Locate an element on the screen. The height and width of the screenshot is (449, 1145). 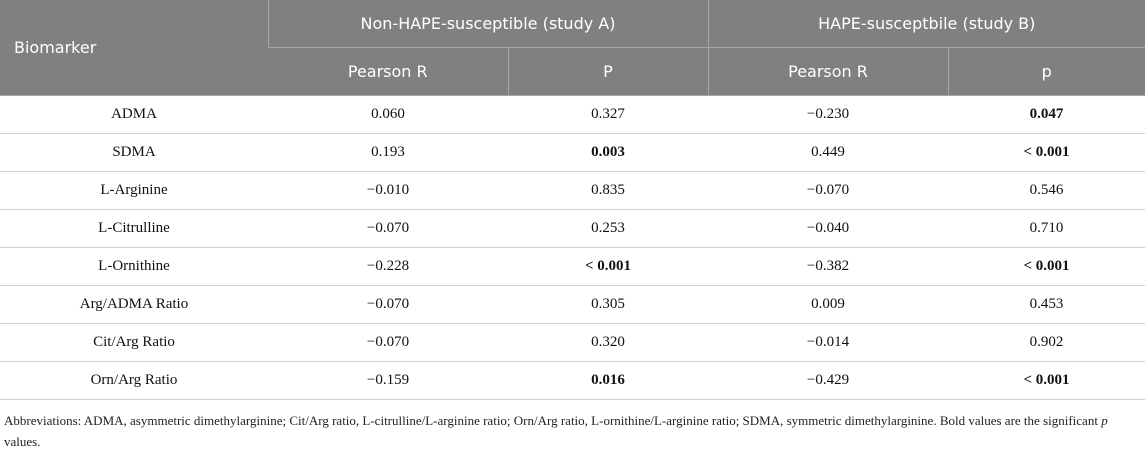
table-cell: Arg/ADMA Ratio is located at coordinates (134, 304).